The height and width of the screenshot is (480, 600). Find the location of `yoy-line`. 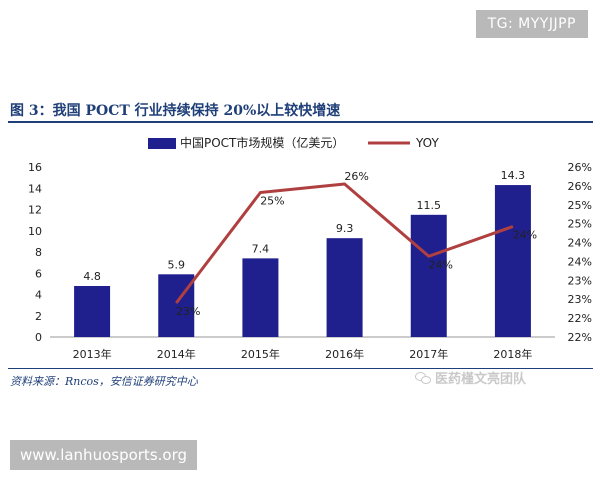

yoy-line is located at coordinates (344, 243).